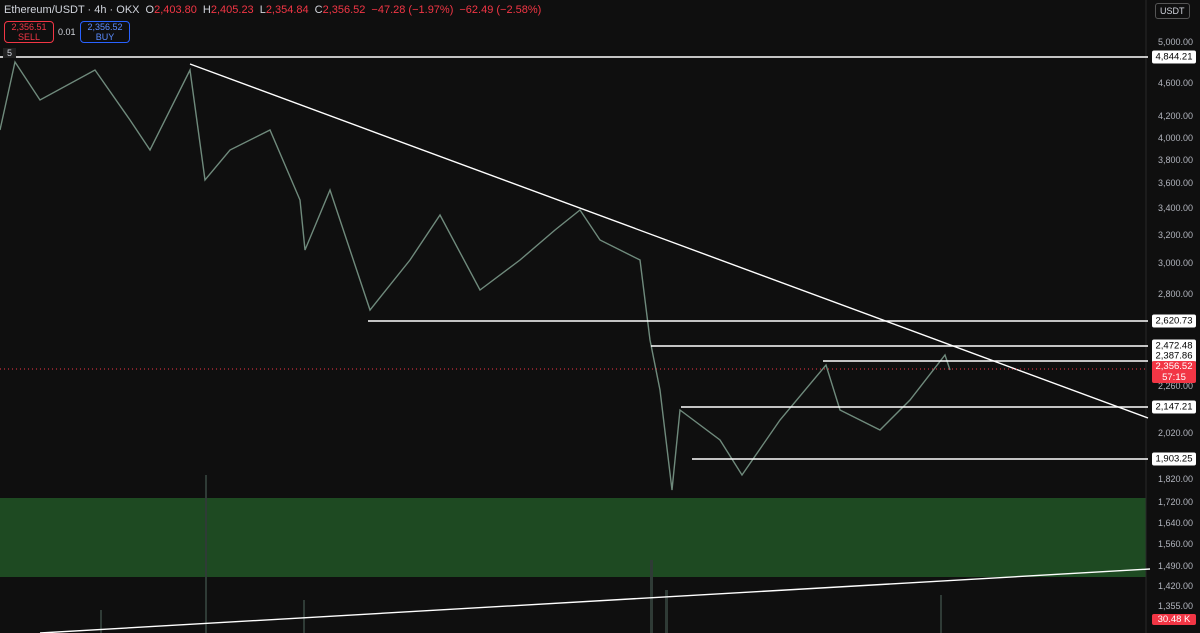 Image resolution: width=1200 pixels, height=633 pixels. What do you see at coordinates (1172, 11) in the screenshot?
I see `currency-select: USDT` at bounding box center [1172, 11].